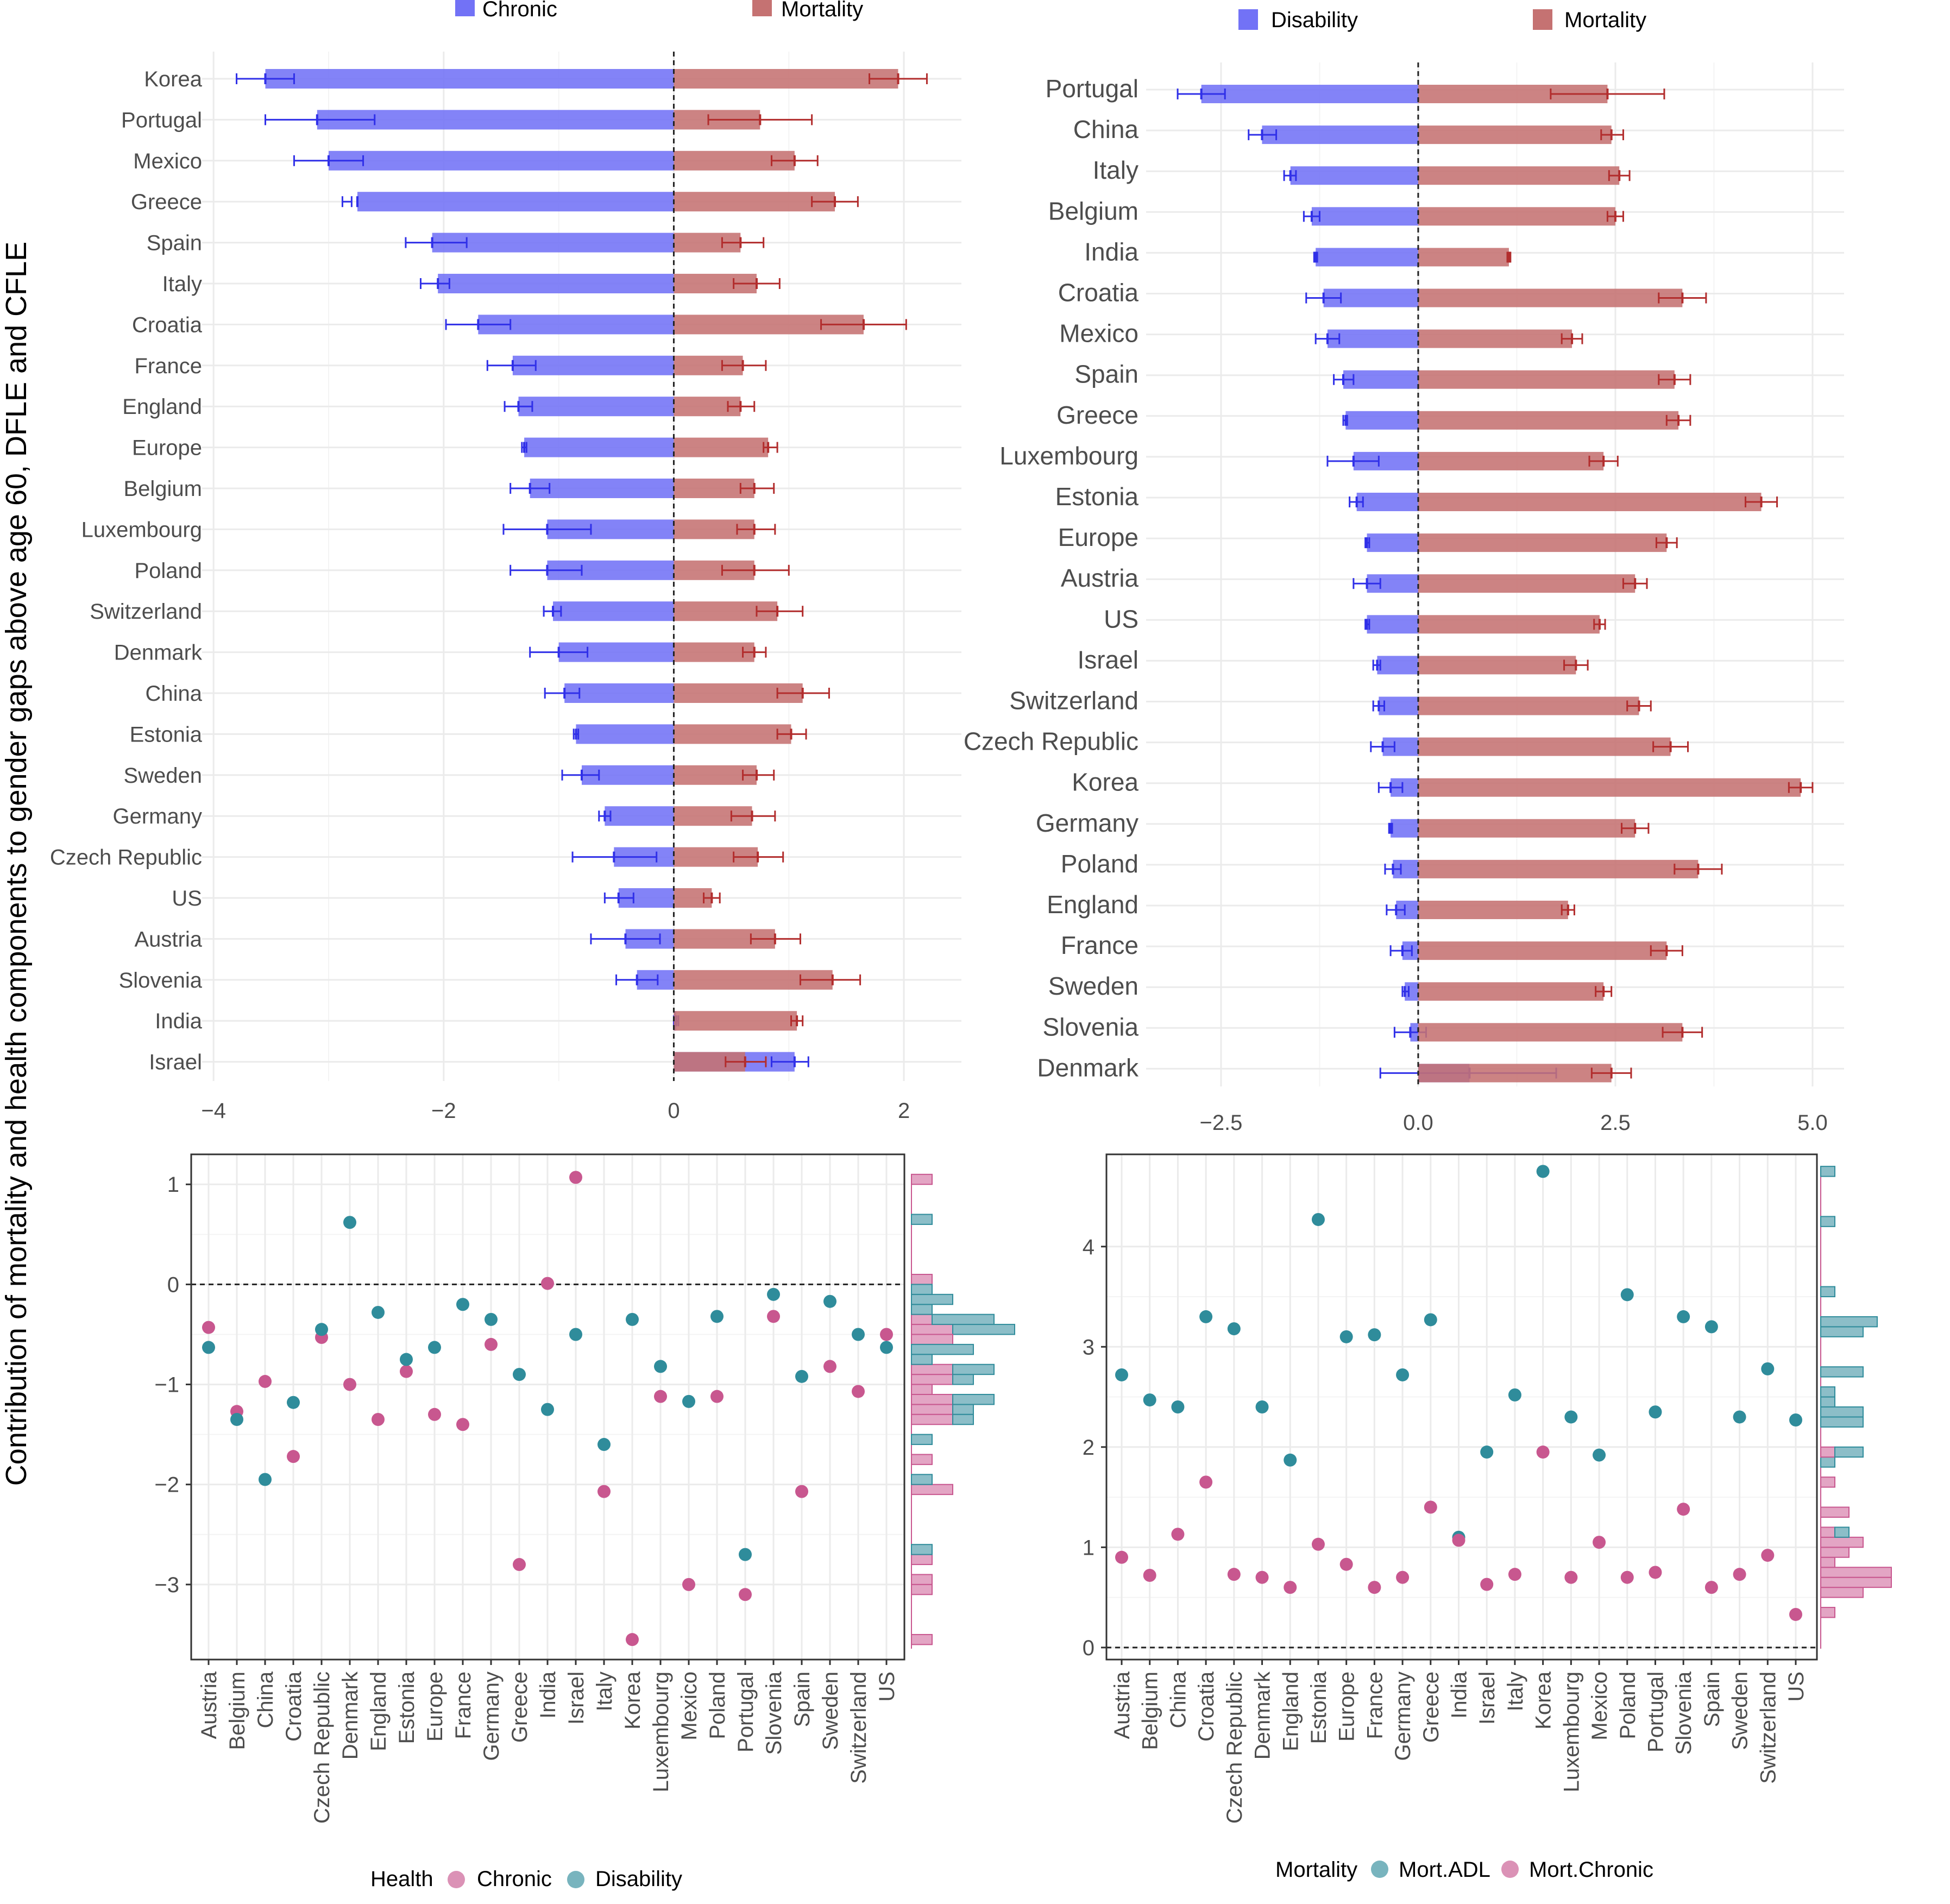 Image resolution: width=1950 pixels, height=1904 pixels. Describe the element at coordinates (492, 1716) in the screenshot. I see `x-tick-label-germany: Germany` at that location.